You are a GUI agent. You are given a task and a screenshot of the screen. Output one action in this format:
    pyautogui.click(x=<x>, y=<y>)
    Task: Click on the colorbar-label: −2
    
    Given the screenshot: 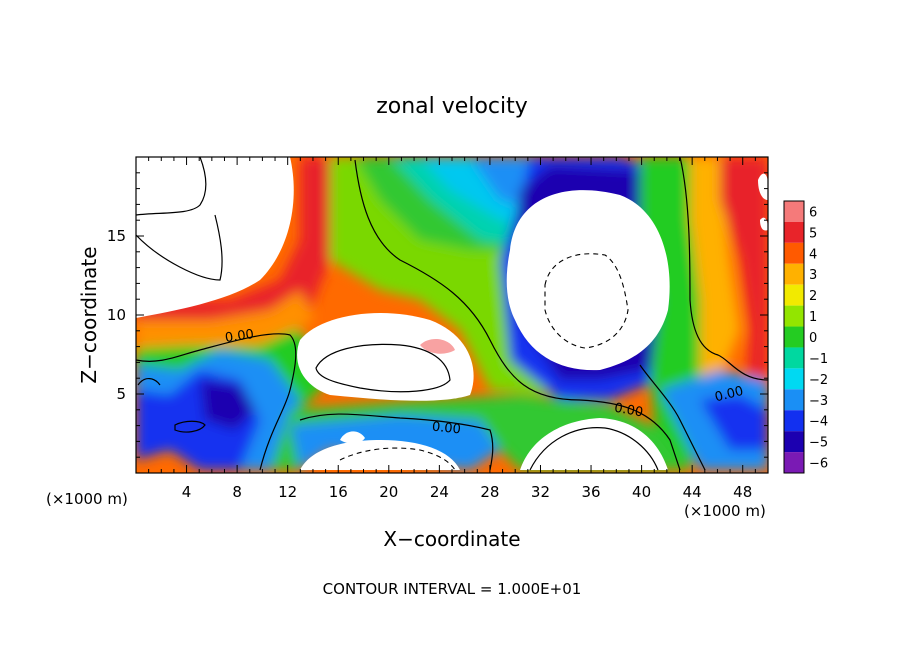 What is the action you would take?
    pyautogui.click(x=818, y=380)
    